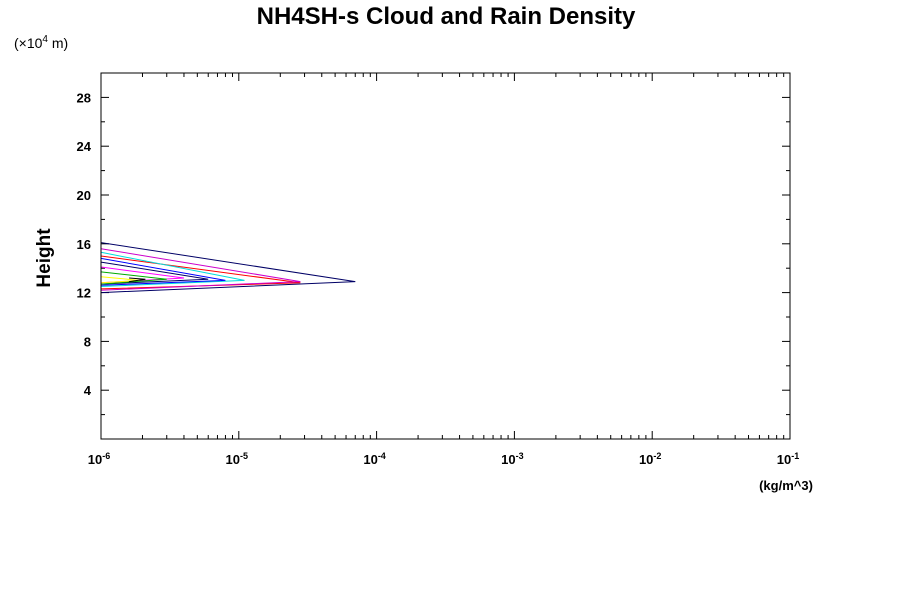  I want to click on y-tick-labels: 4 8 12 16 20 24 28, so click(84, 244).